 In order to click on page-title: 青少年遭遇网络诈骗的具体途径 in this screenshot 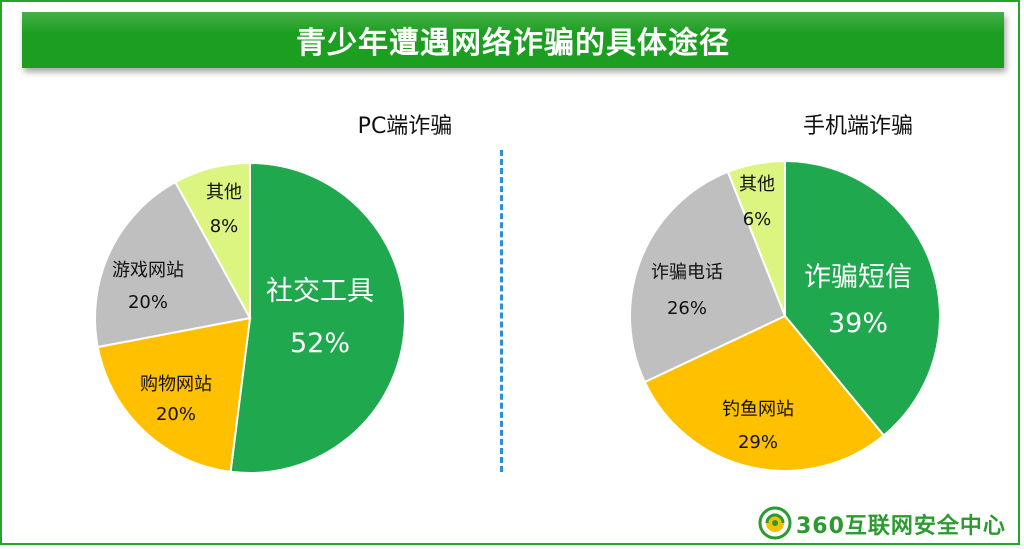, I will do `click(513, 43)`.